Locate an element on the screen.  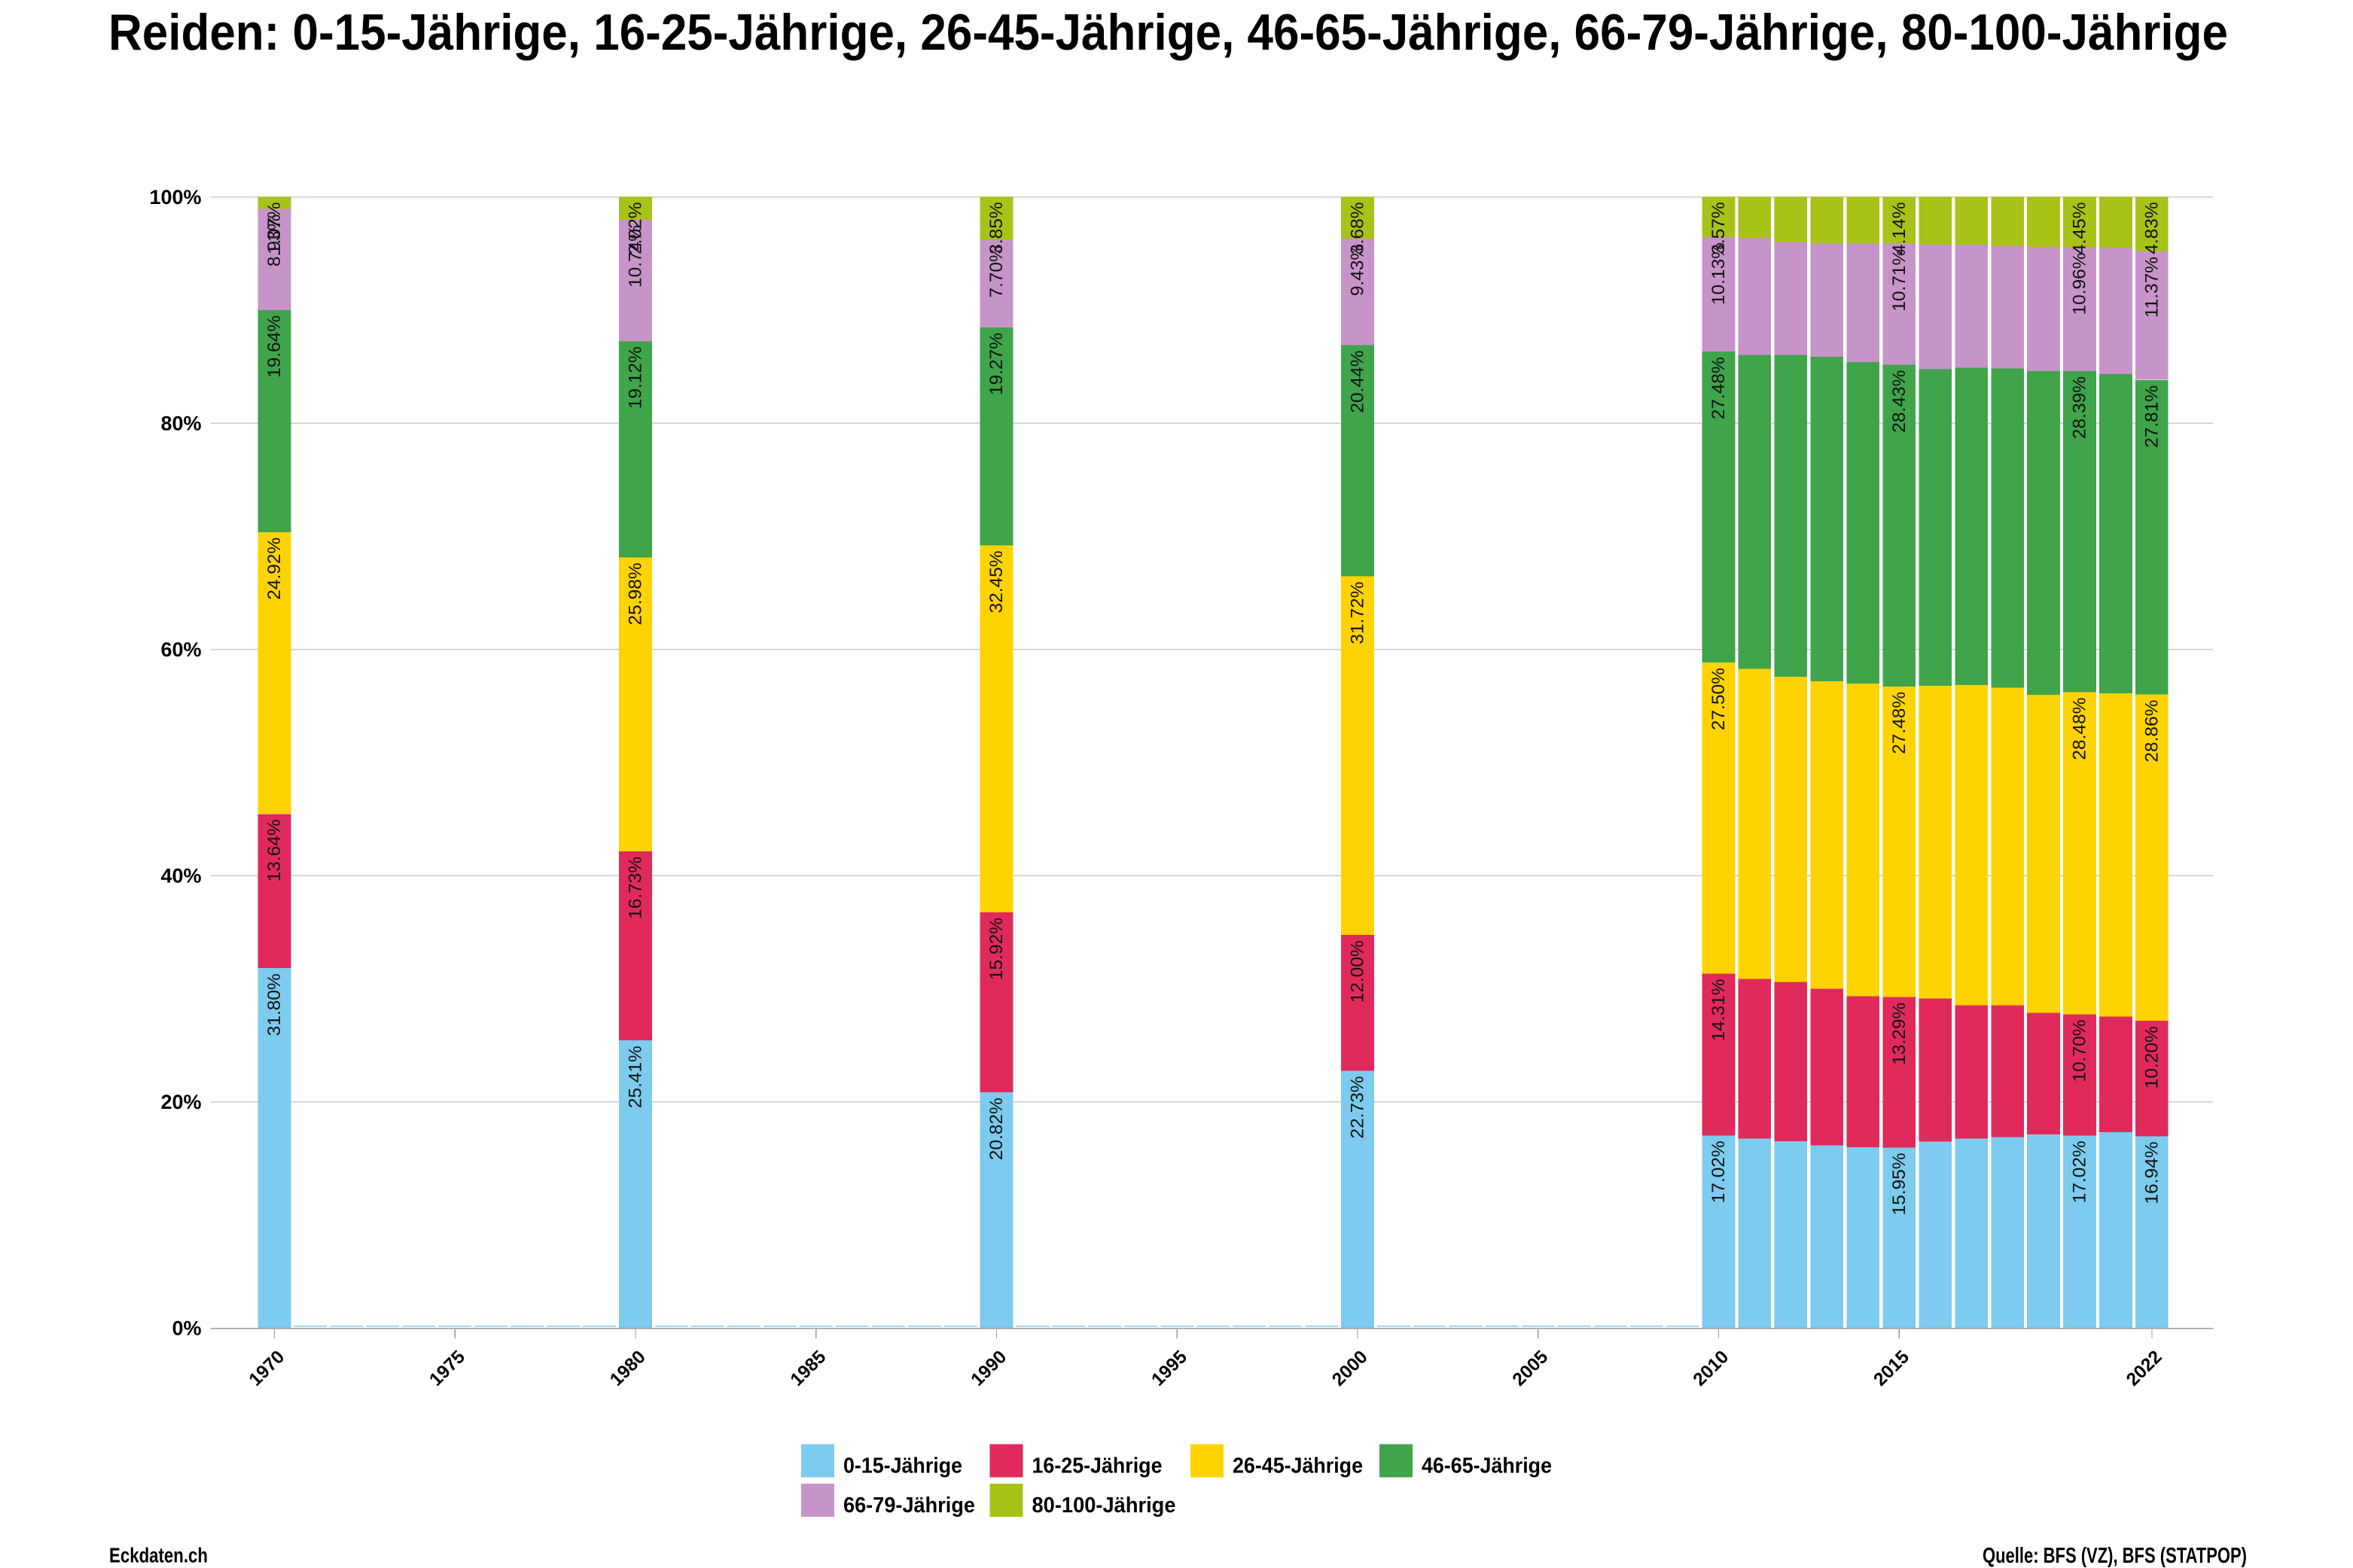
svg-text: 66-79-Jährige is located at coordinates (909, 1505).